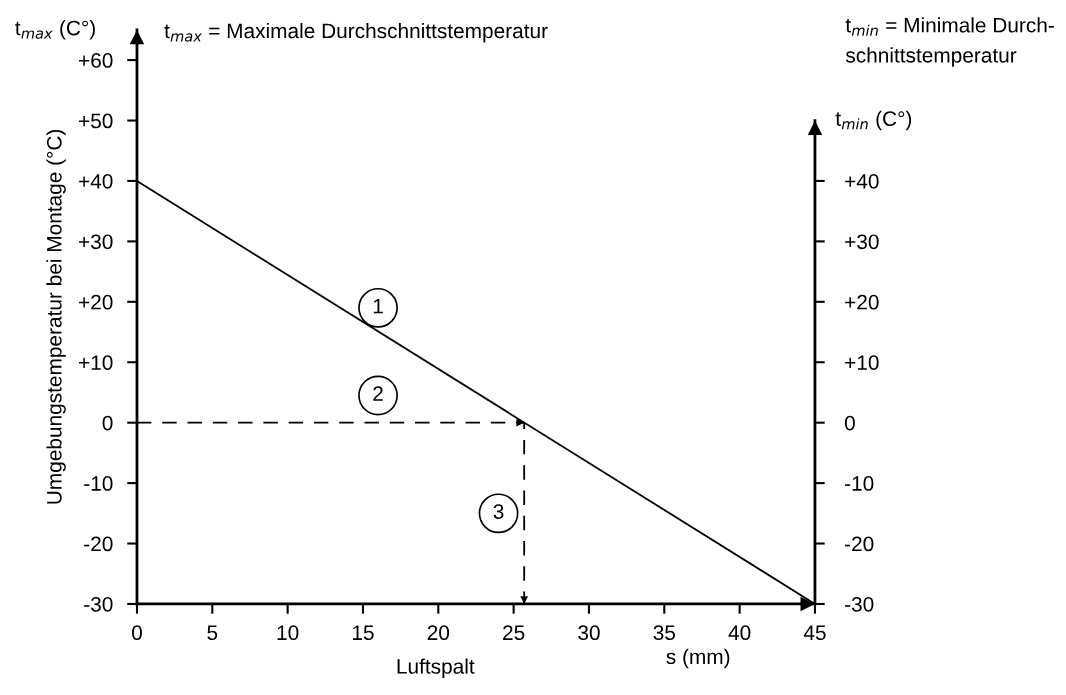  I want to click on x-tick-label: 20, so click(438, 633).